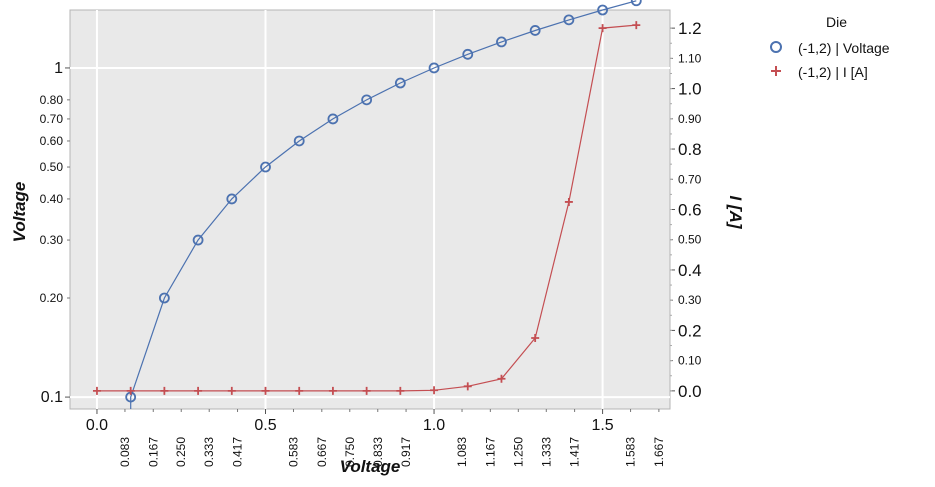 The height and width of the screenshot is (487, 935). I want to click on y-right-tick-label: 0.2, so click(690, 330).